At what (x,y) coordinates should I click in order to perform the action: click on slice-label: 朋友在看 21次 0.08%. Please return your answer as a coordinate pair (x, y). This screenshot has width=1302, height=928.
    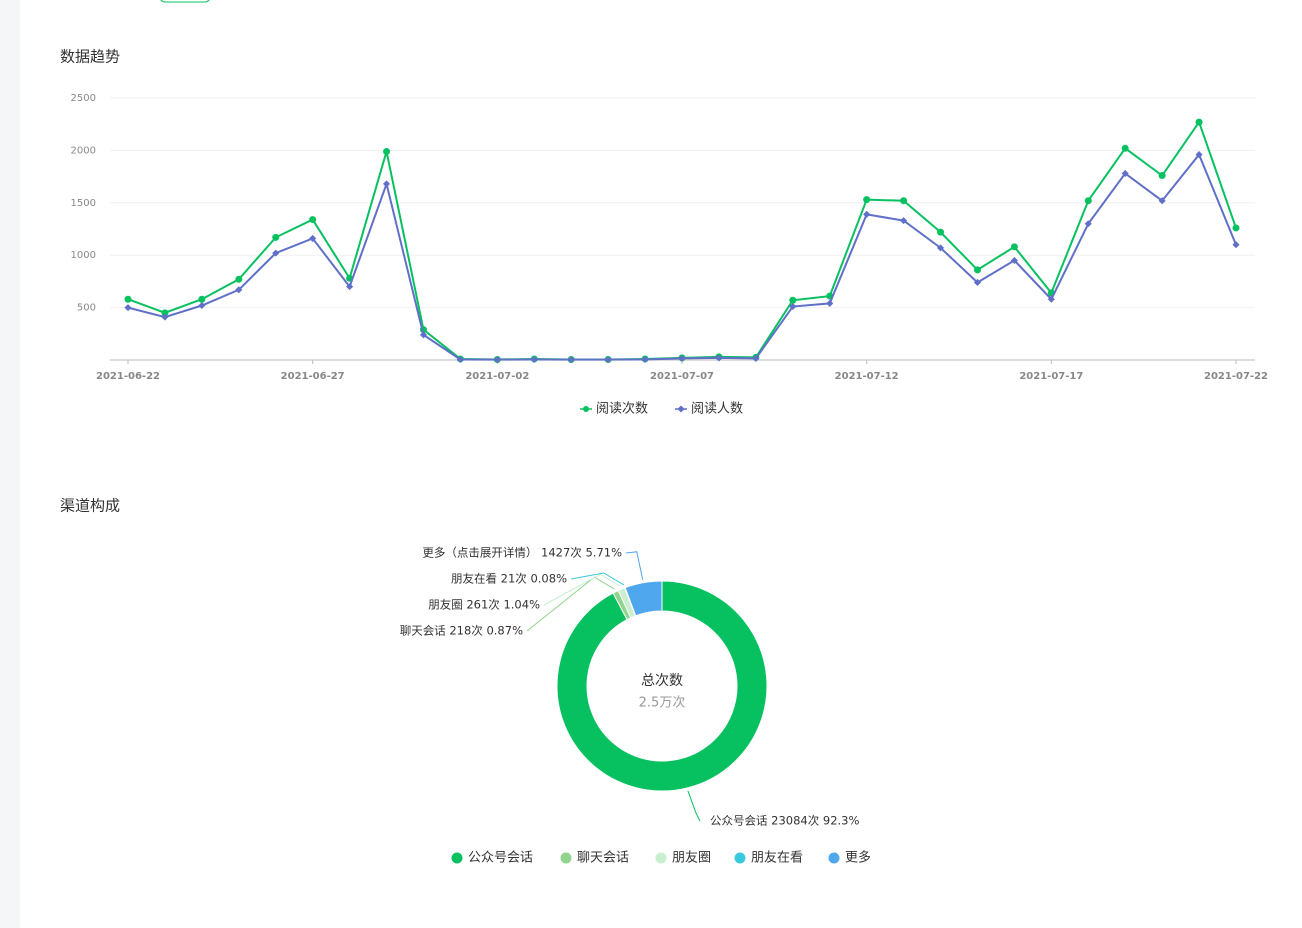
    Looking at the image, I should click on (509, 579).